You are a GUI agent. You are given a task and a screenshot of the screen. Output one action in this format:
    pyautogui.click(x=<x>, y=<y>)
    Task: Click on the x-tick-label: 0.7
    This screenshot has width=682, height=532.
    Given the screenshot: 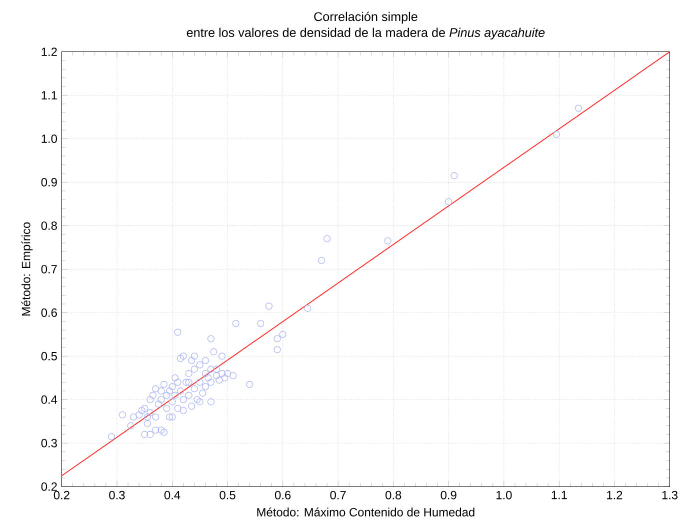 What is the action you would take?
    pyautogui.click(x=338, y=495)
    